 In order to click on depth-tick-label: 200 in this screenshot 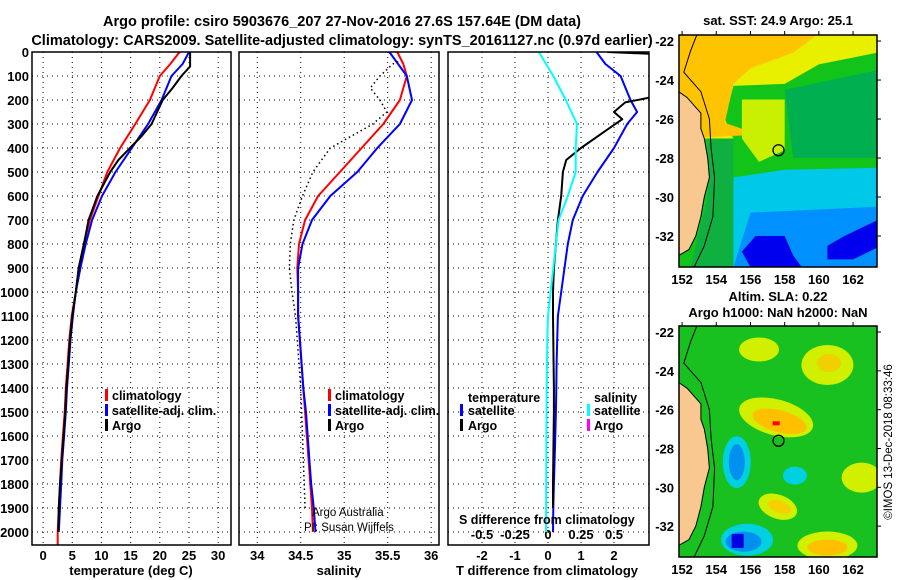, I will do `click(18, 100)`.